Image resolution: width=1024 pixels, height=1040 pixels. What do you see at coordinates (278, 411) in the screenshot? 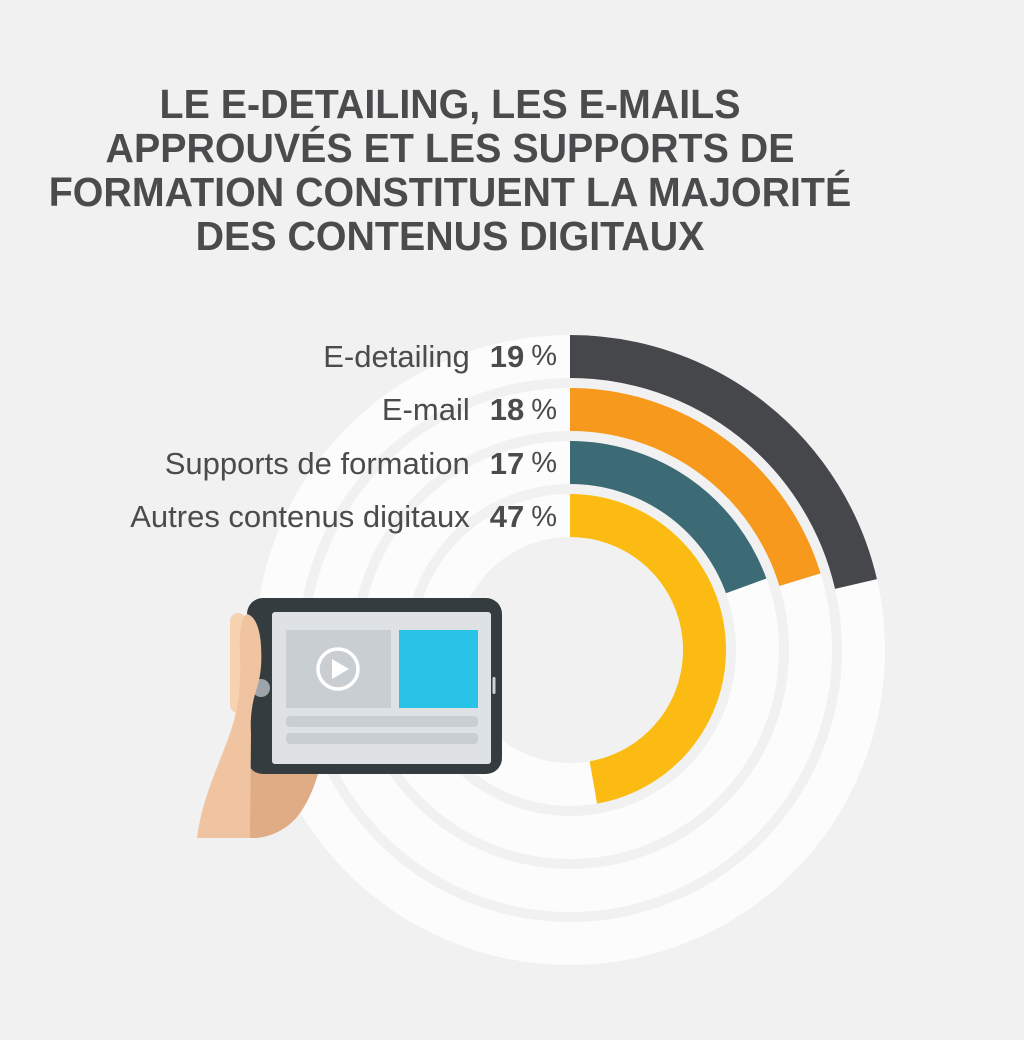
I see `legend-row-1: E-mail 18%` at bounding box center [278, 411].